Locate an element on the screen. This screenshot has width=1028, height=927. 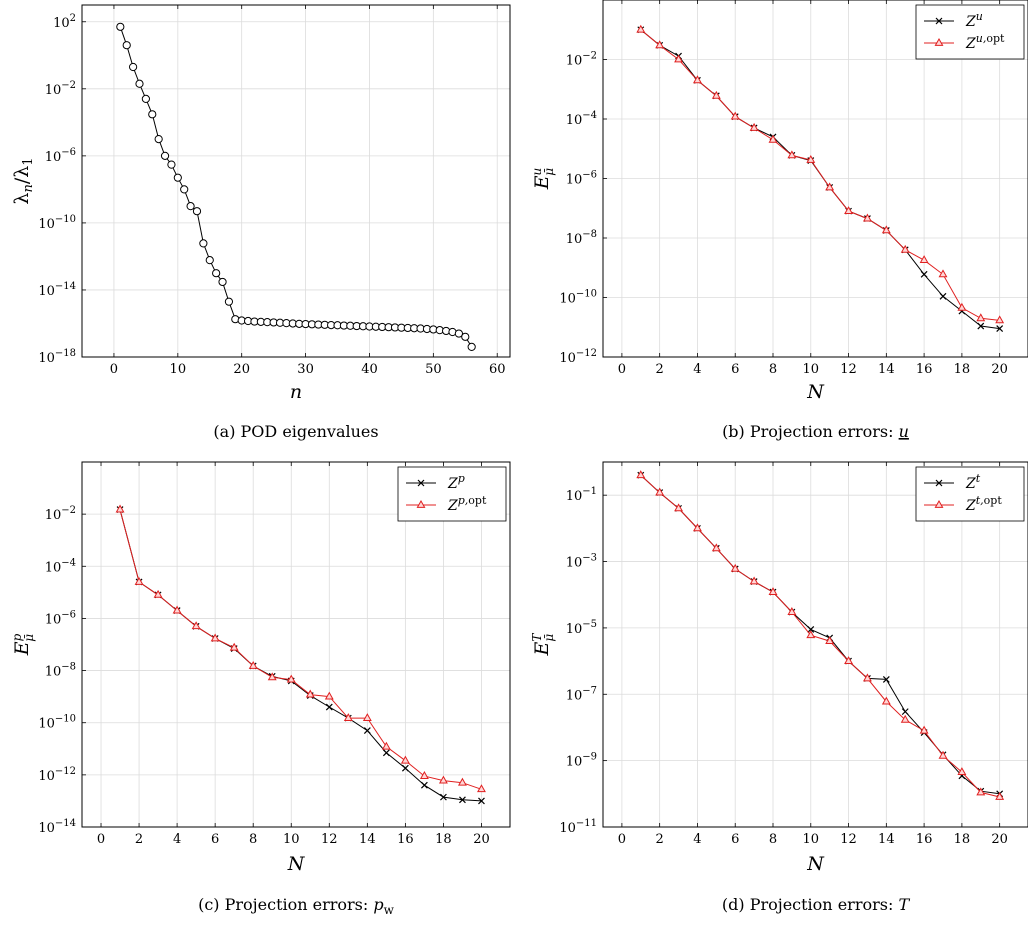
x-axis-label: n is located at coordinates (296, 392).